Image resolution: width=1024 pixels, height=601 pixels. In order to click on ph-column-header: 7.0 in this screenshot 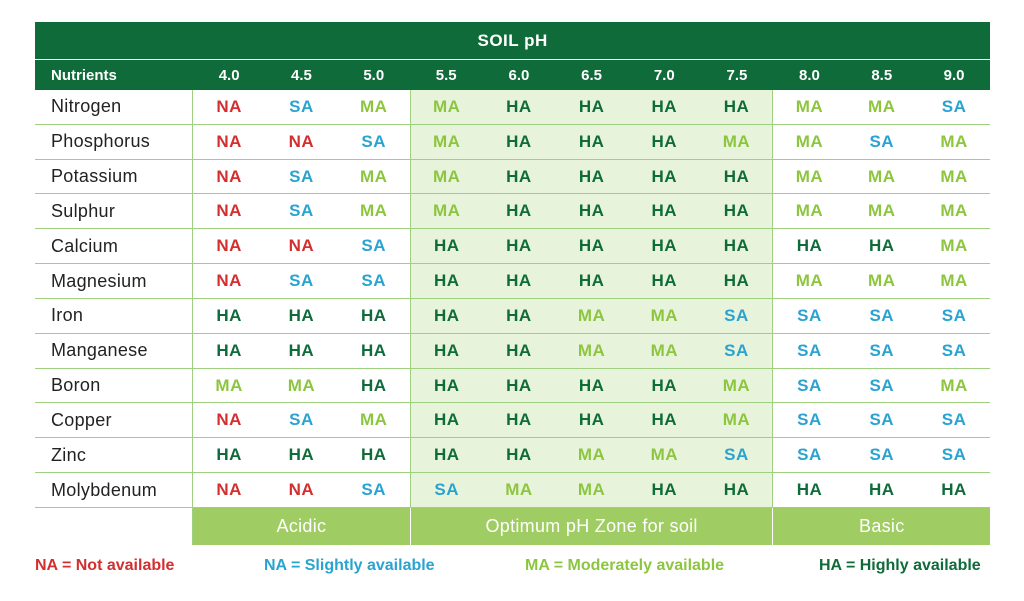, I will do `click(664, 75)`.